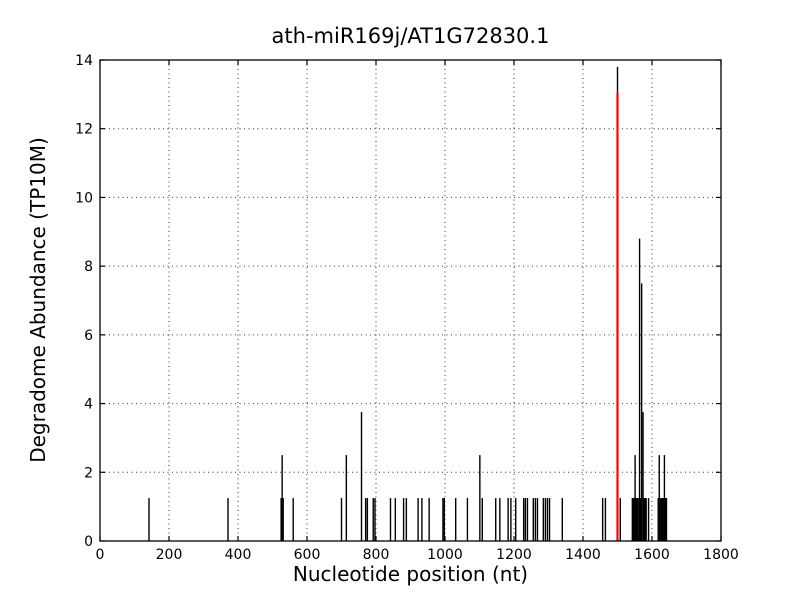 The width and height of the screenshot is (800, 600). Describe the element at coordinates (84, 61) in the screenshot. I see `y-tick-label: 14` at that location.